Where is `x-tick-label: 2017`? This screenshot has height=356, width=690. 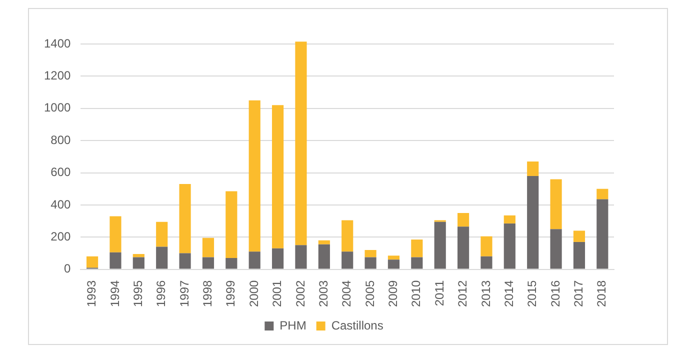 x-tick-label: 2017 is located at coordinates (579, 294).